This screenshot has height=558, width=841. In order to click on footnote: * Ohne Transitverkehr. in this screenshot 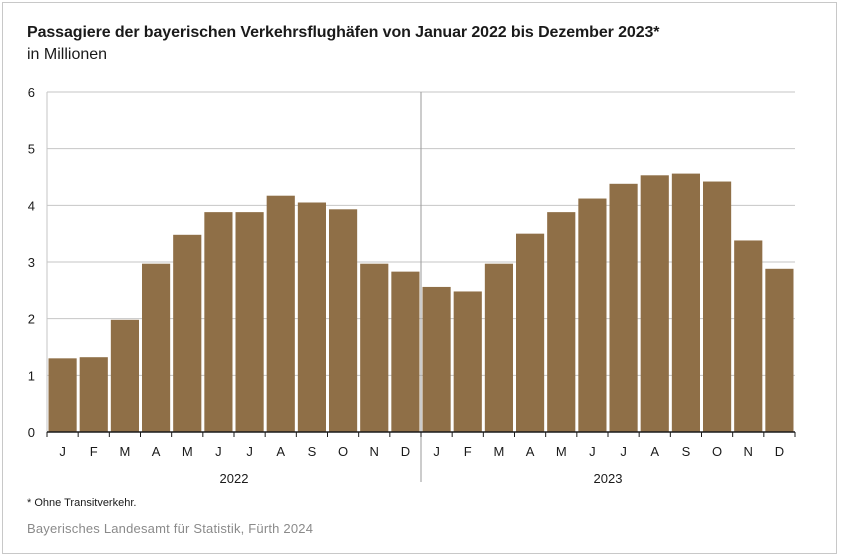, I will do `click(82, 503)`.